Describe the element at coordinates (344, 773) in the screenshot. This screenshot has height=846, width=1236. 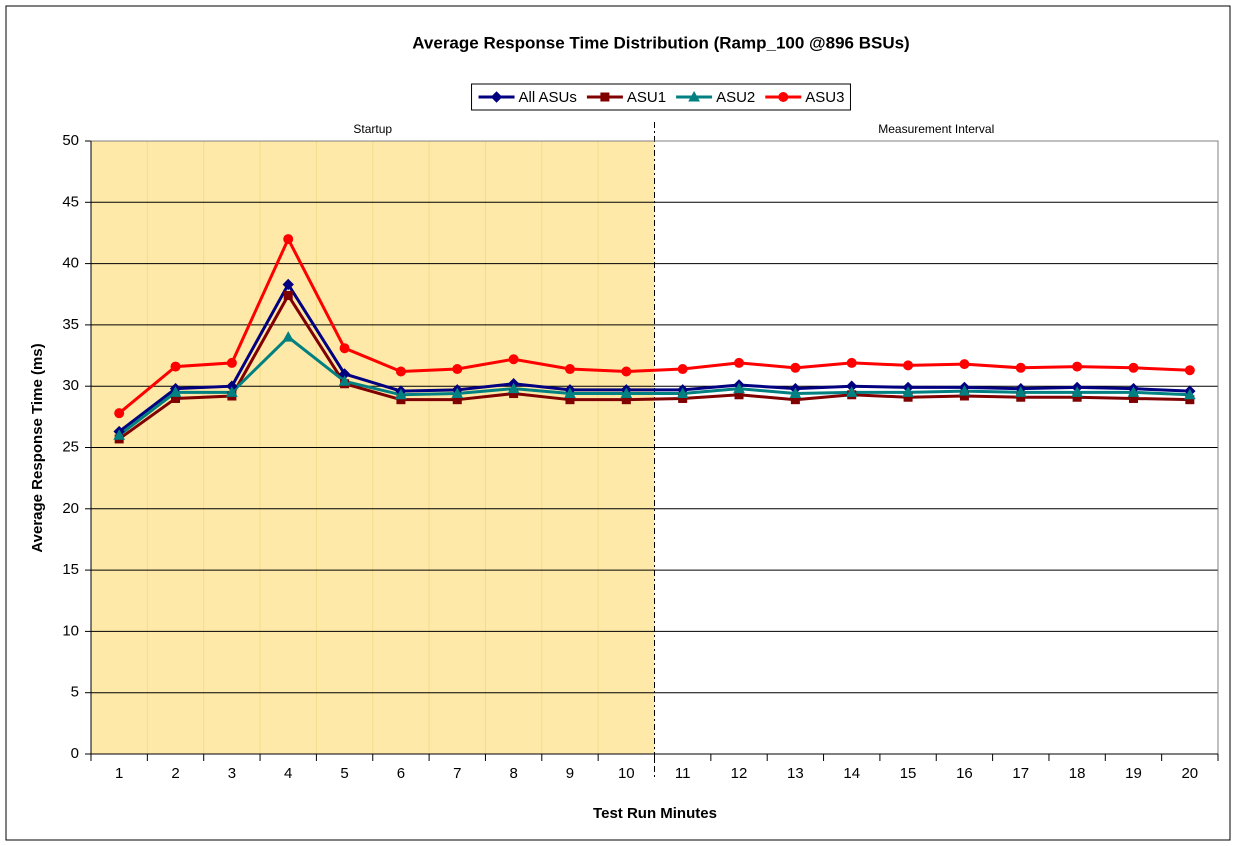
I see `x-tick-label: 5` at that location.